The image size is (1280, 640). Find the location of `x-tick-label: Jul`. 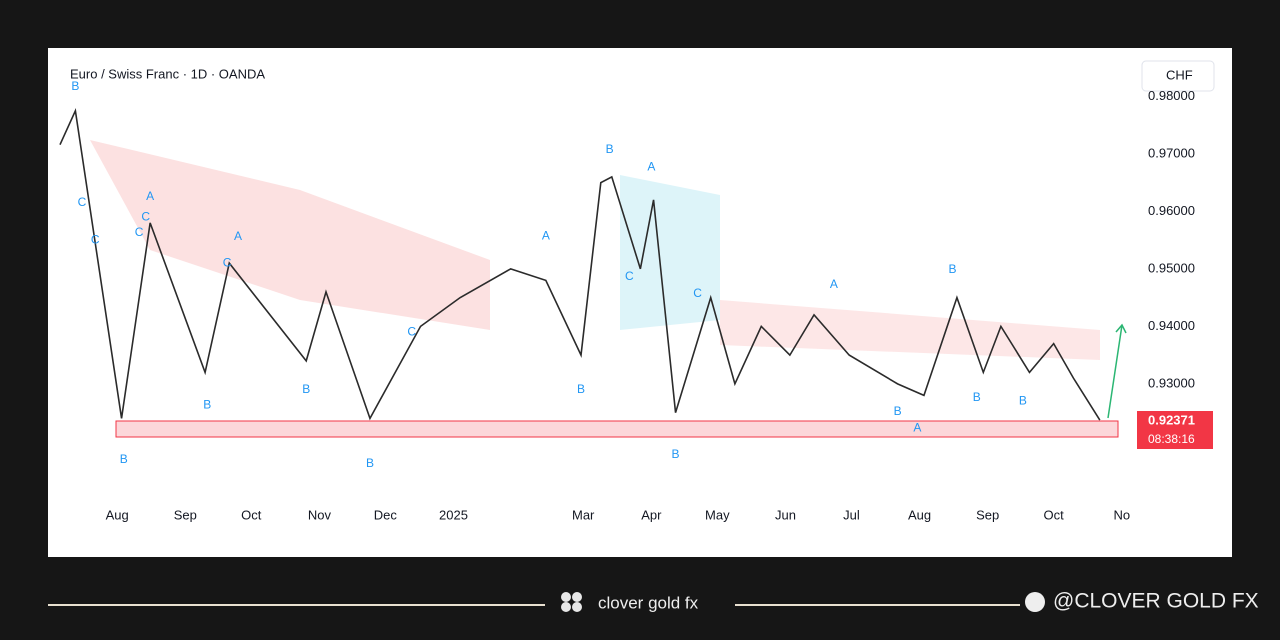

x-tick-label: Jul is located at coordinates (851, 514).